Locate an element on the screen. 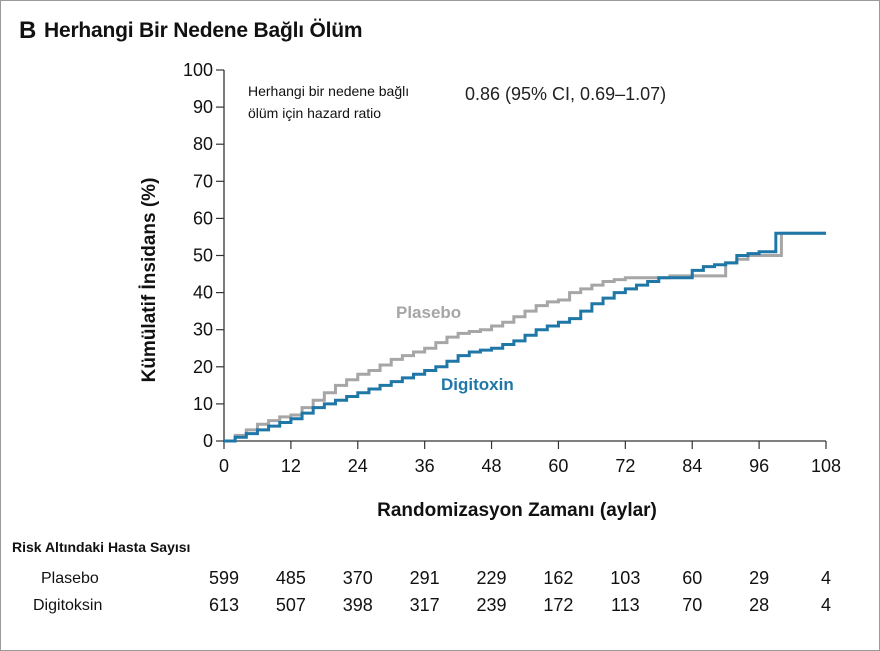  risk-cell: 70 is located at coordinates (692, 605).